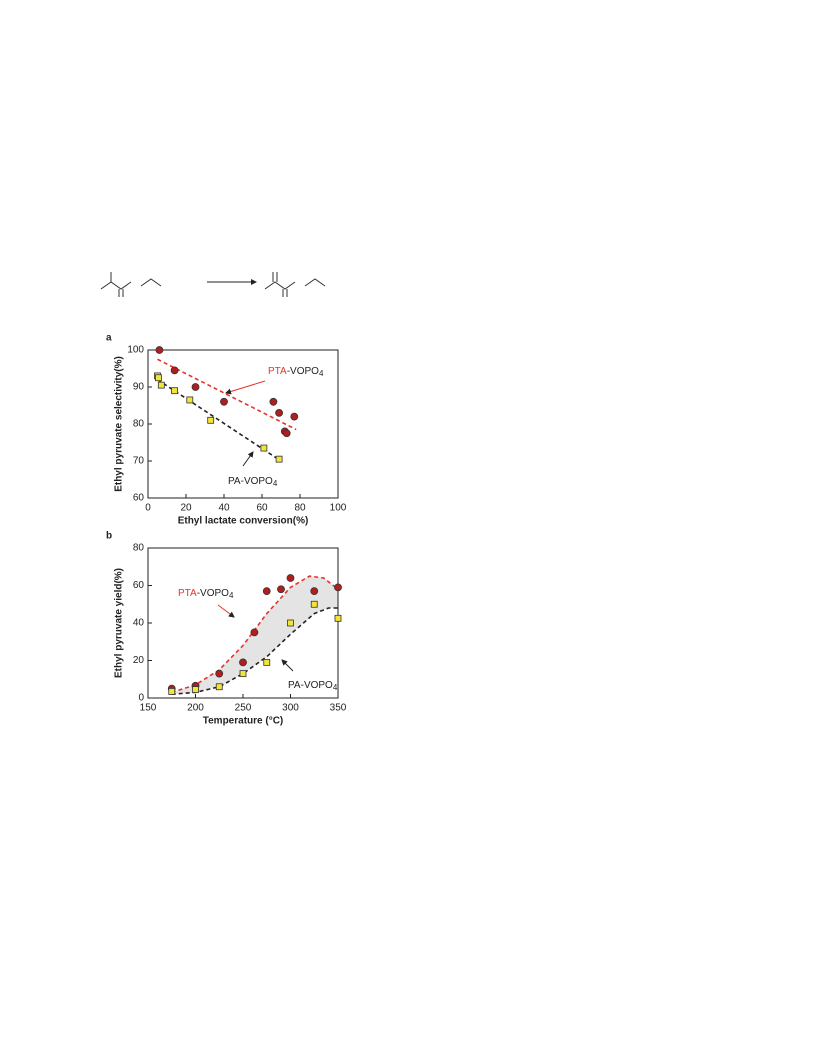 This screenshot has width=816, height=1056. What do you see at coordinates (109, 536) in the screenshot?
I see `panel-label: b` at bounding box center [109, 536].